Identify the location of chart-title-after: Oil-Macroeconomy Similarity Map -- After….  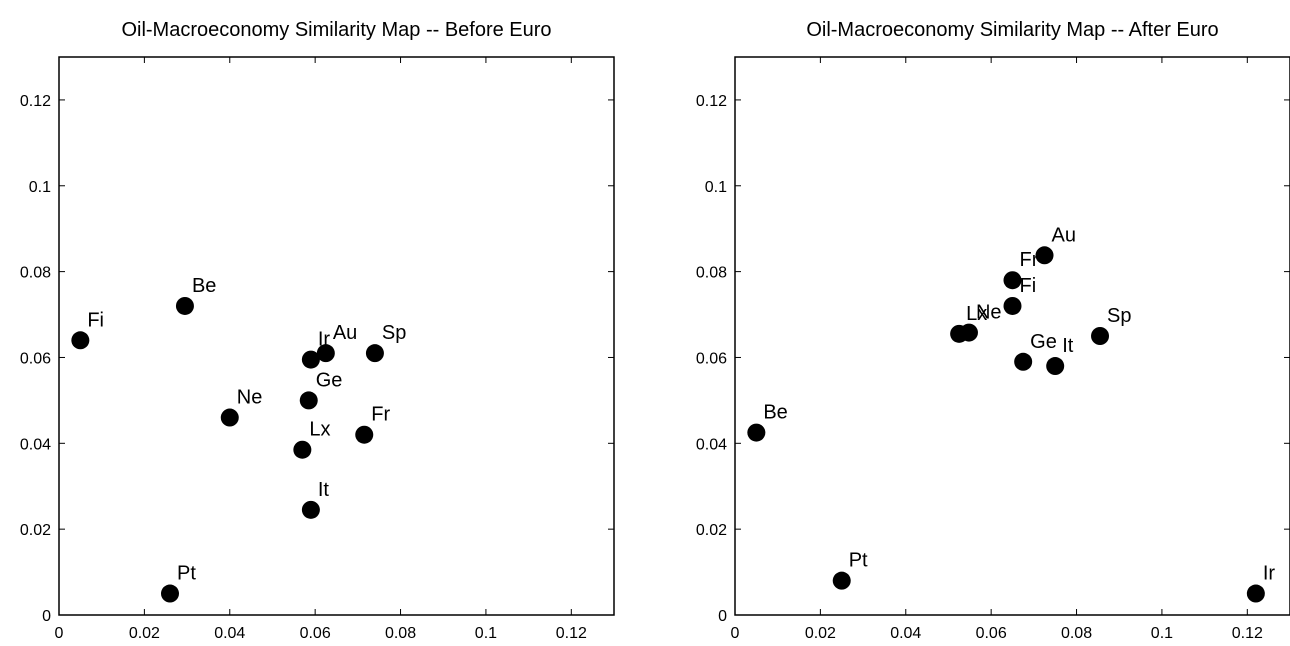
(1012, 30).